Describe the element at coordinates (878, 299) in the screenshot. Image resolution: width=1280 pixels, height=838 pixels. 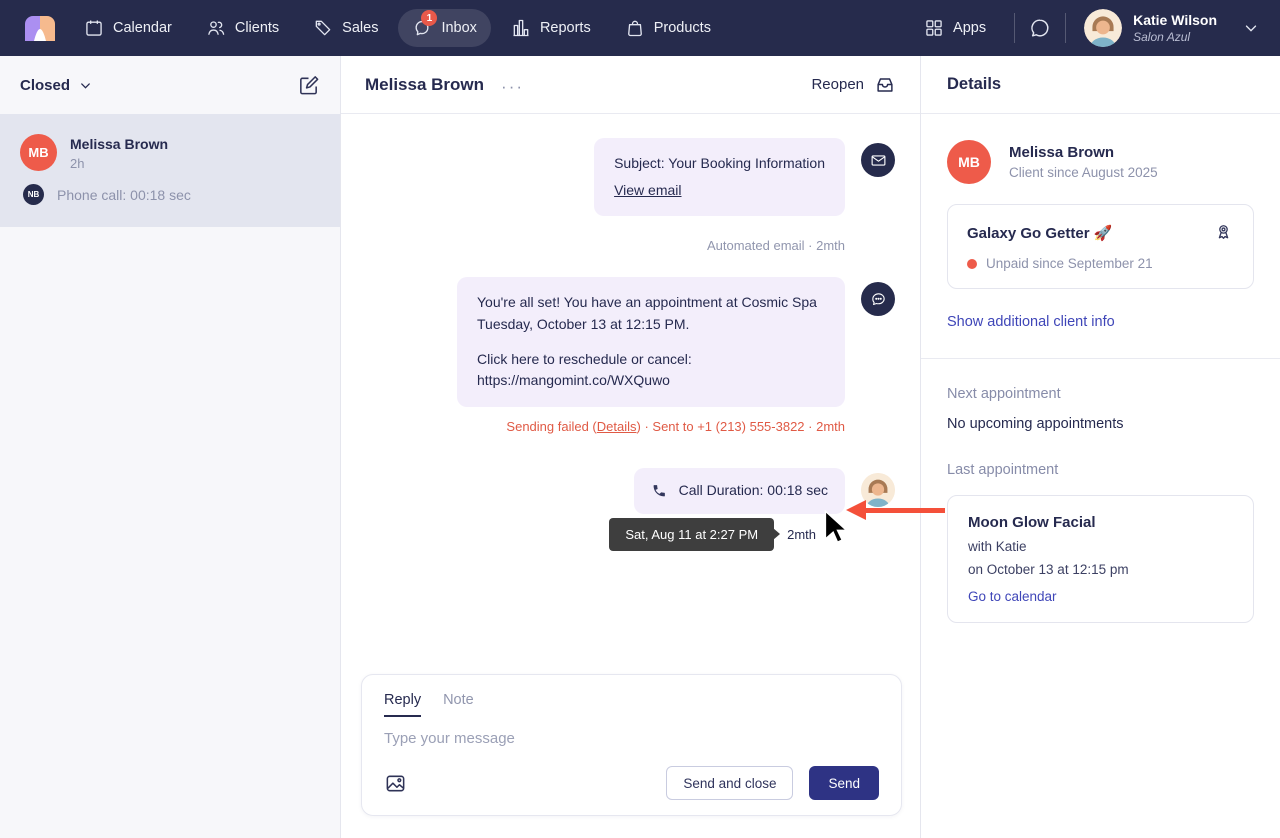
I see `sms-avatar` at that location.